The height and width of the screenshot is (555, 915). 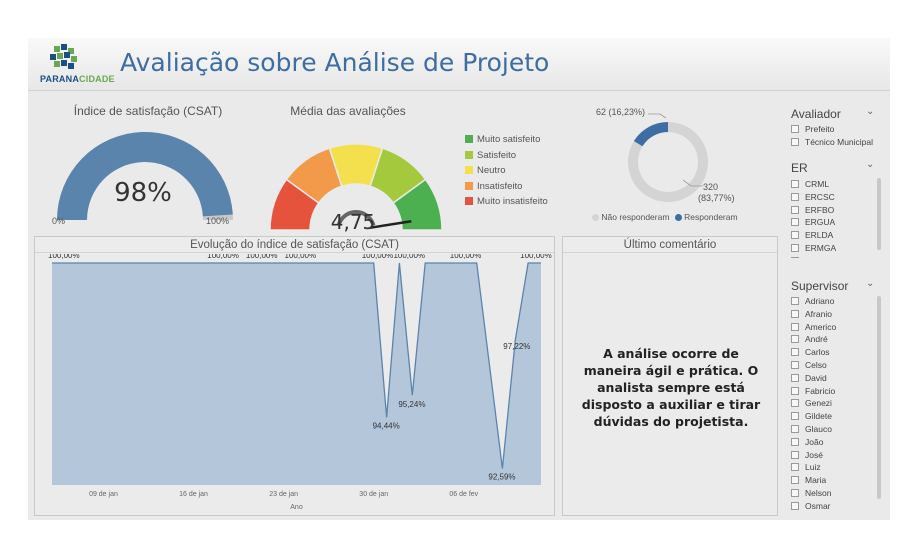 What do you see at coordinates (811, 403) in the screenshot?
I see `slicer-supervisor-item: Genezi` at bounding box center [811, 403].